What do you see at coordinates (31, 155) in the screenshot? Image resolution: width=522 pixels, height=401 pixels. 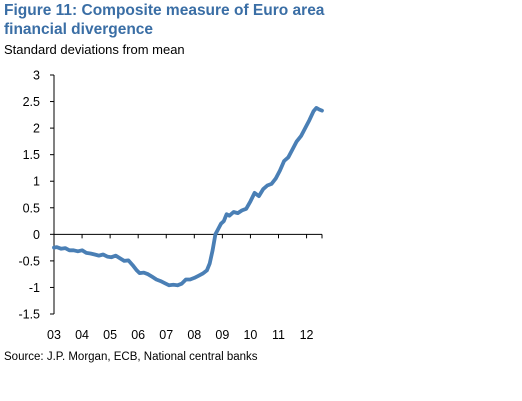 I see `y-tick-label: 1.5` at bounding box center [31, 155].